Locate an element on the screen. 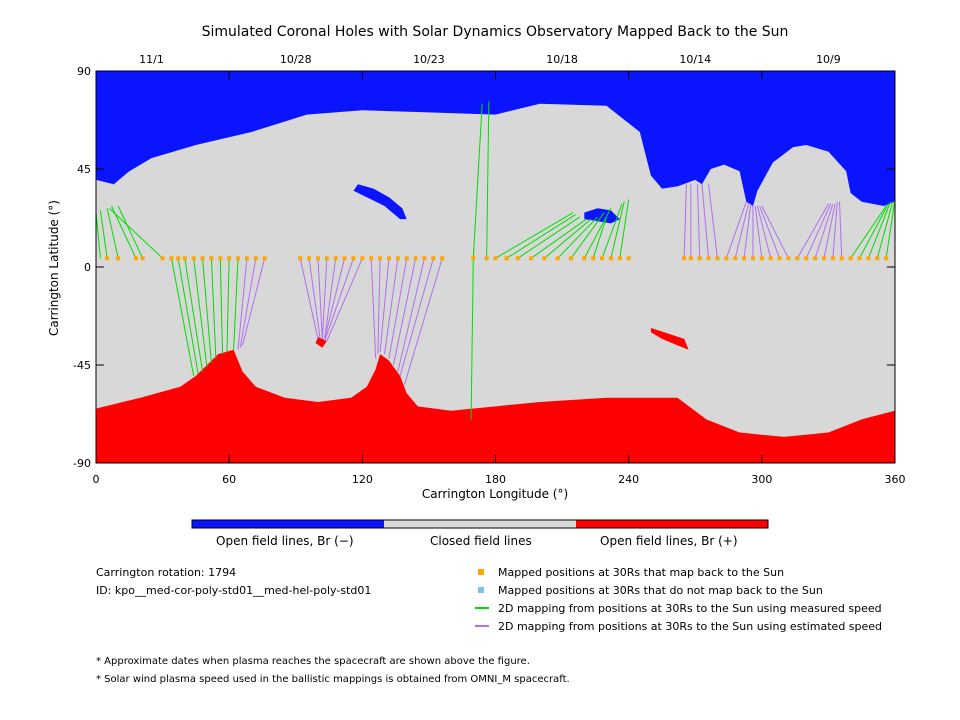 This screenshot has width=960, height=720. top-date-axis: 11/1 10/28 10/23 10/18 10/14 10/9 is located at coordinates (490, 59).